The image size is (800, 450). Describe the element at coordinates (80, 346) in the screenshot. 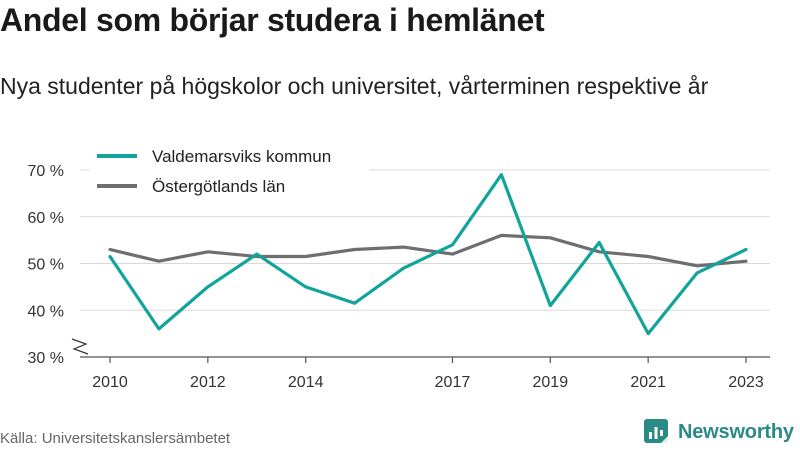

I see `axis-break-icon` at that location.